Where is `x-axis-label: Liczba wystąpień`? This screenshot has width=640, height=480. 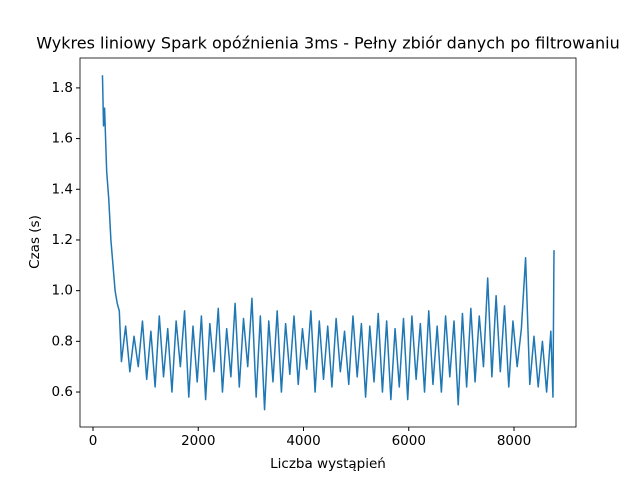 x-axis-label: Liczba wystąpień is located at coordinates (328, 464).